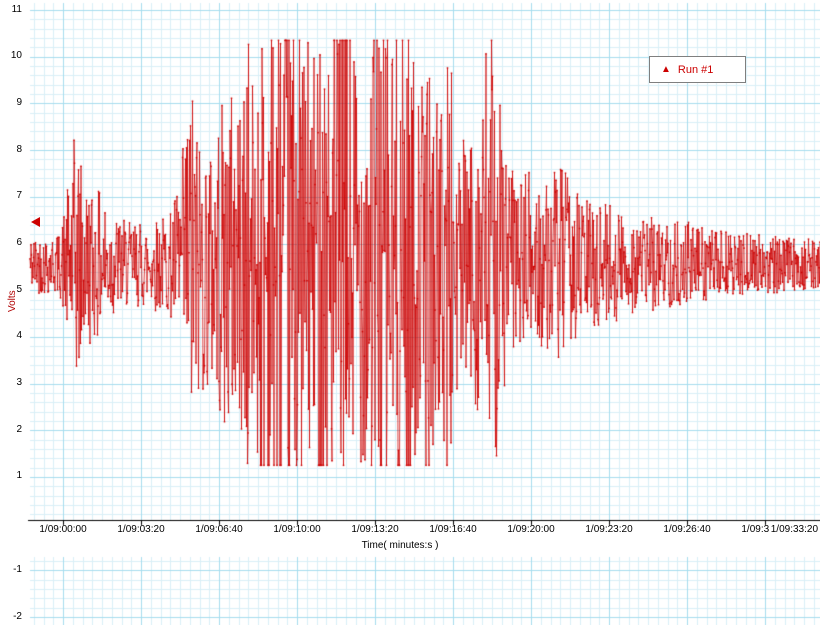 This screenshot has width=820, height=625. Describe the element at coordinates (453, 529) in the screenshot. I see `x-tick-label: 1/09:16:40` at that location.